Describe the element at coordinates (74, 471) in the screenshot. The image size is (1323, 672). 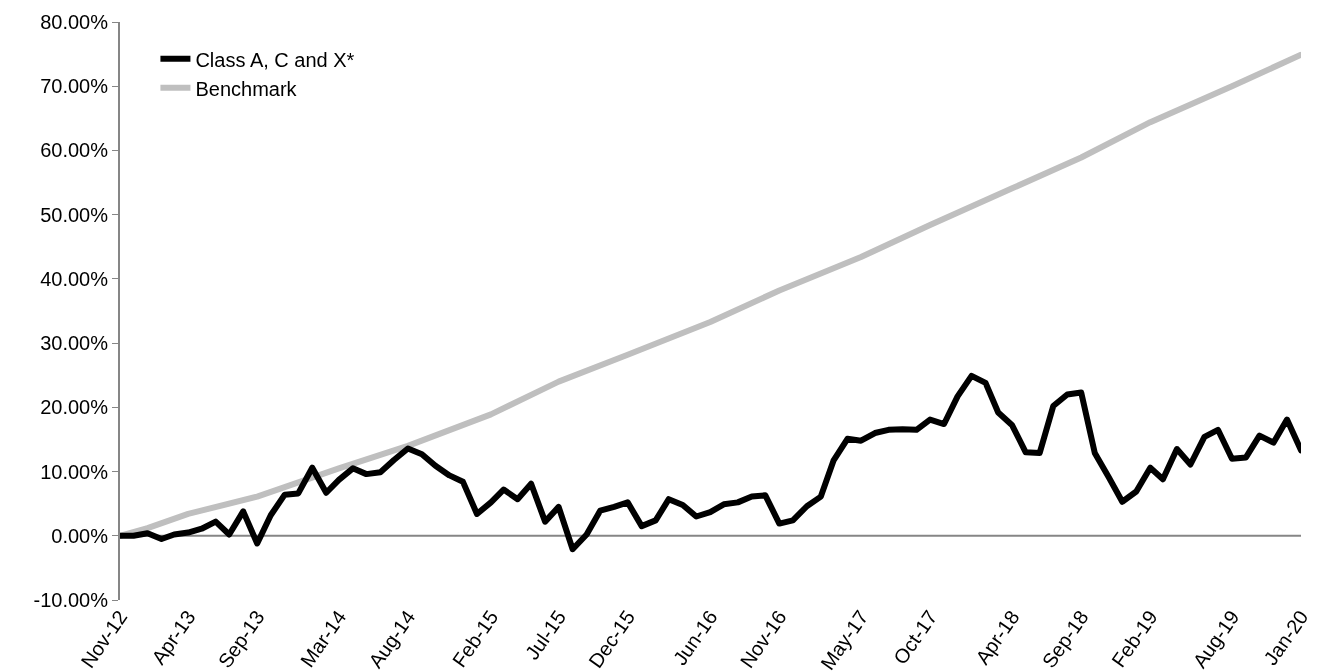
I see `y-tick-label: 10.00%` at that location.